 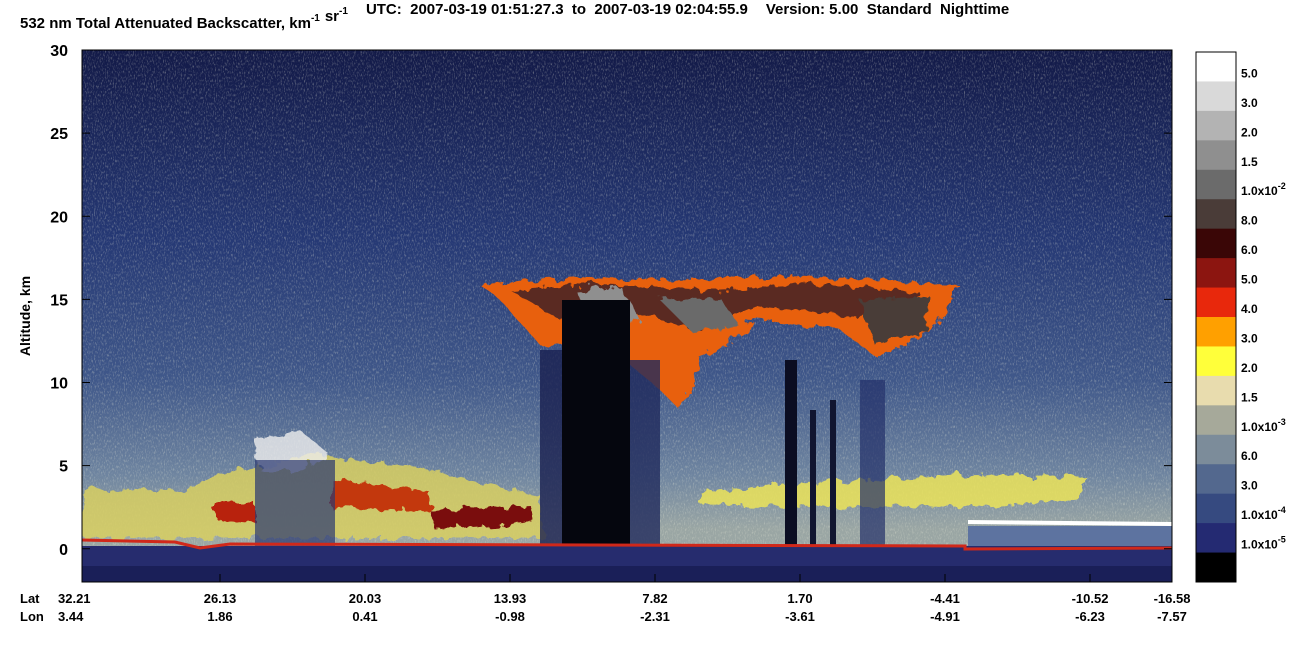 What do you see at coordinates (1090, 616) in the screenshot?
I see `x-tick-label: -6.23` at bounding box center [1090, 616].